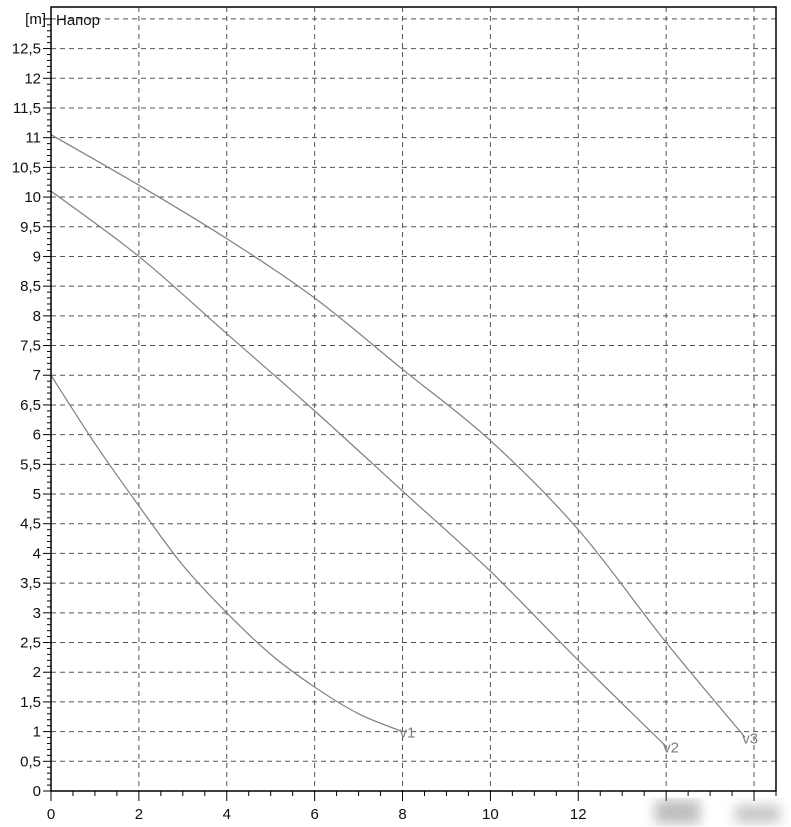 The height and width of the screenshot is (827, 791). What do you see at coordinates (32, 197) in the screenshot?
I see `y-tick-label: 10` at bounding box center [32, 197].